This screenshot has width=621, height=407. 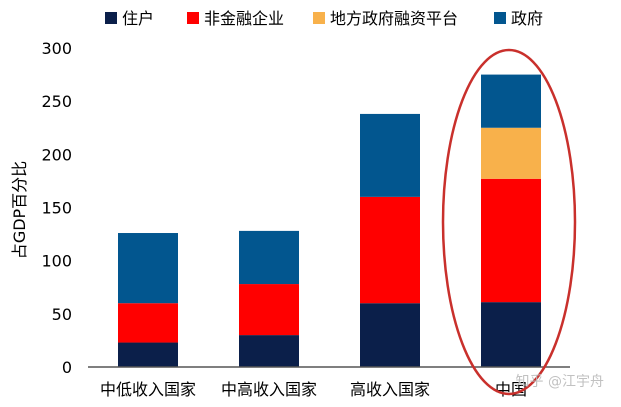 What do you see at coordinates (390, 389) in the screenshot?
I see `x-tick-label: 高收入国家` at bounding box center [390, 389].